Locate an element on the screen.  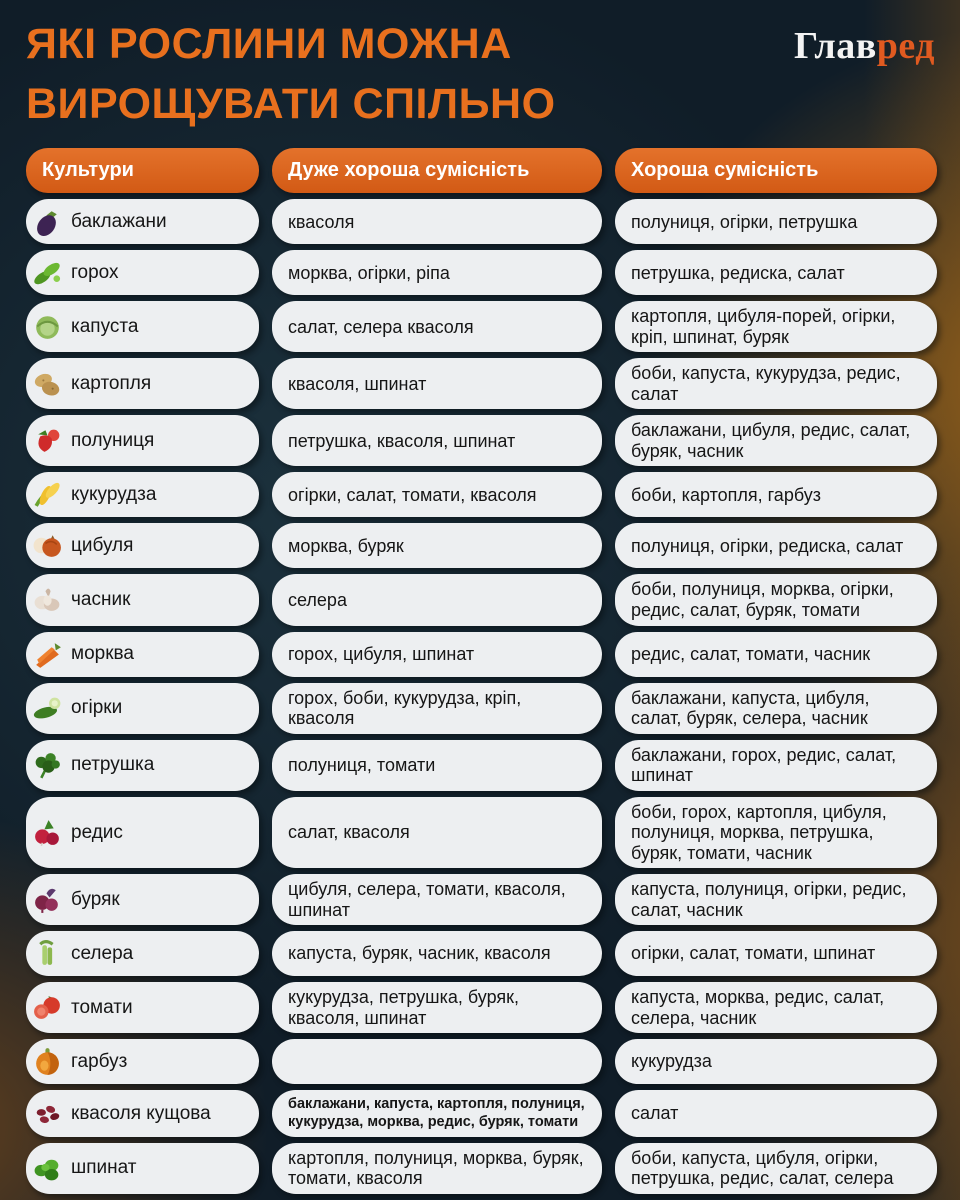
title-line-2: ВИРОЩУВАТИ СПІЛЬНО is located at coordinates (291, 104).